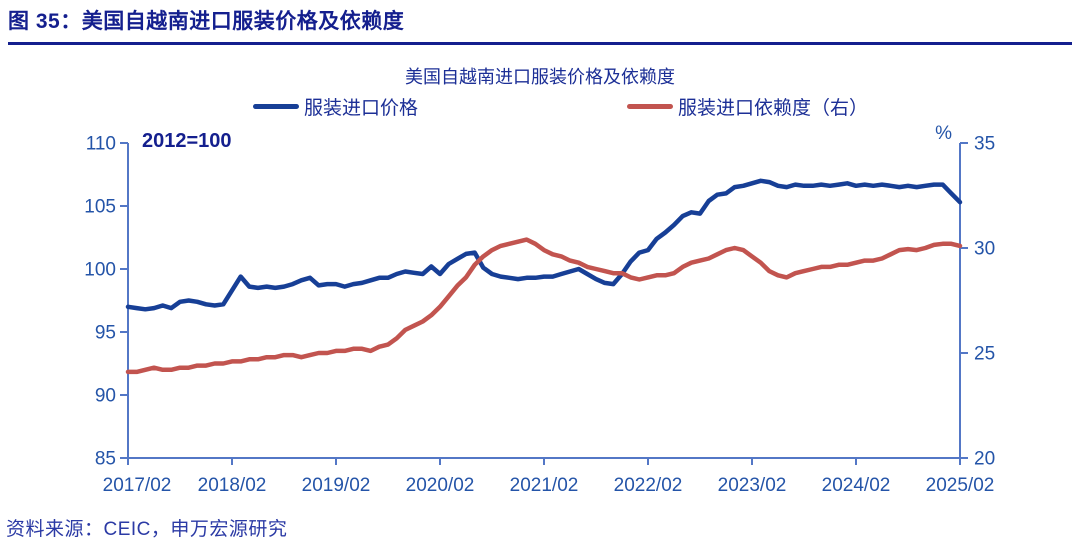  Describe the element at coordinates (276, 106) in the screenshot. I see `price-line-swatch-icon` at that location.